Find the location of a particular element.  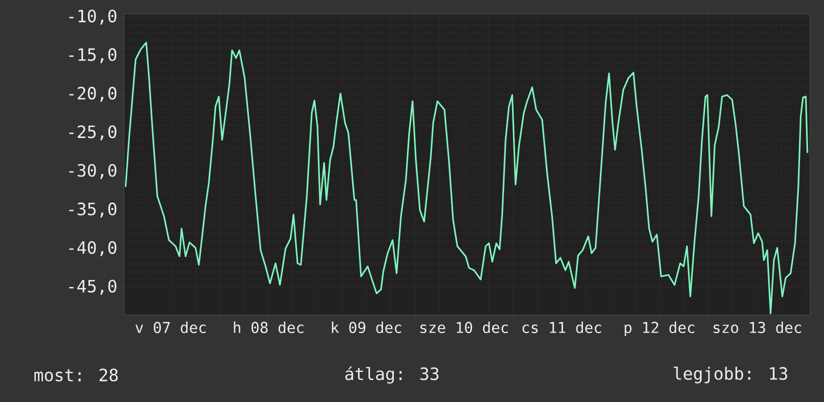

y-tick-label: -40,0 is located at coordinates (92, 248).